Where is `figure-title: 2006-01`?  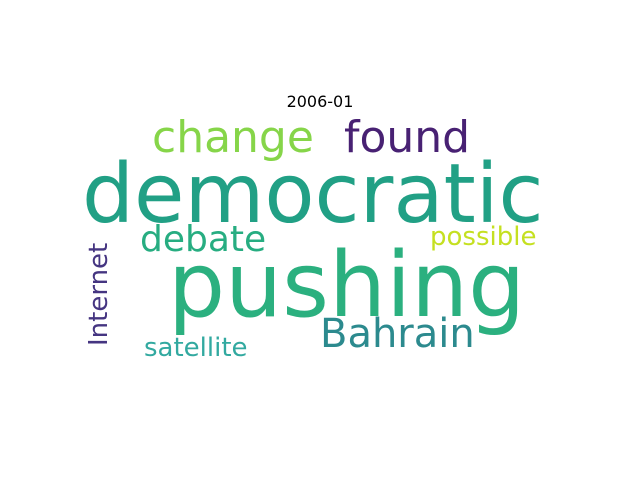
figure-title: 2006-01 is located at coordinates (320, 101).